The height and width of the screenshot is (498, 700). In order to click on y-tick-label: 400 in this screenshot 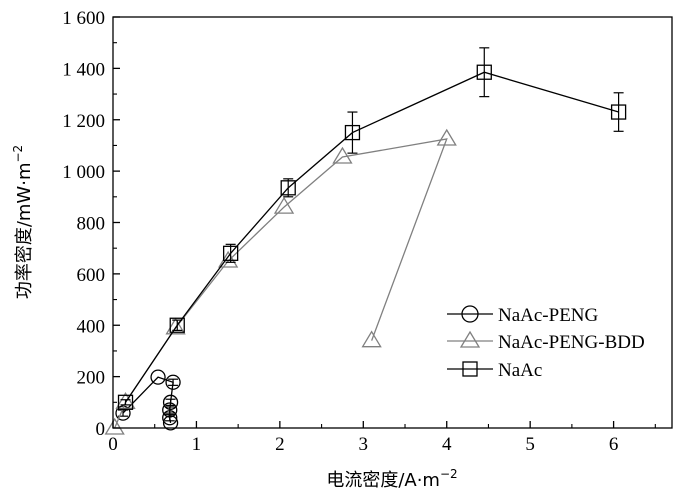, I will do `click(91, 326)`.